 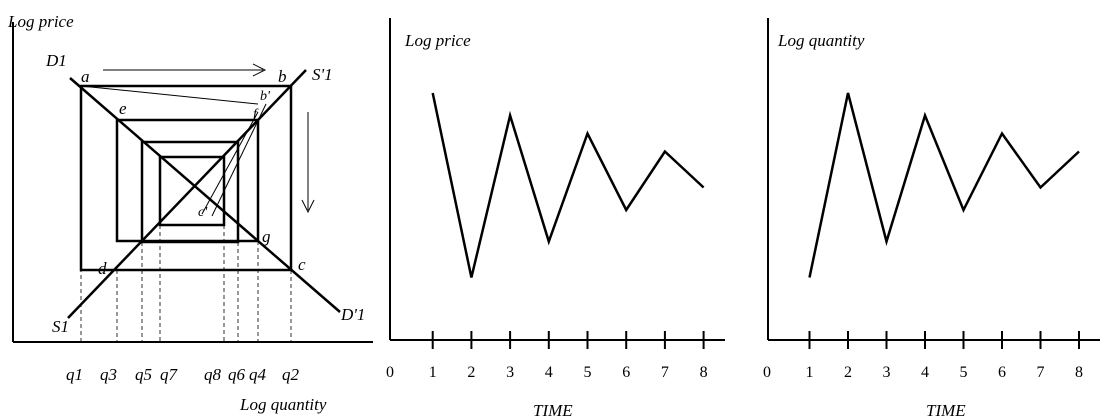 I want to click on quantity-tick-label-6: 6, so click(x=1002, y=372).